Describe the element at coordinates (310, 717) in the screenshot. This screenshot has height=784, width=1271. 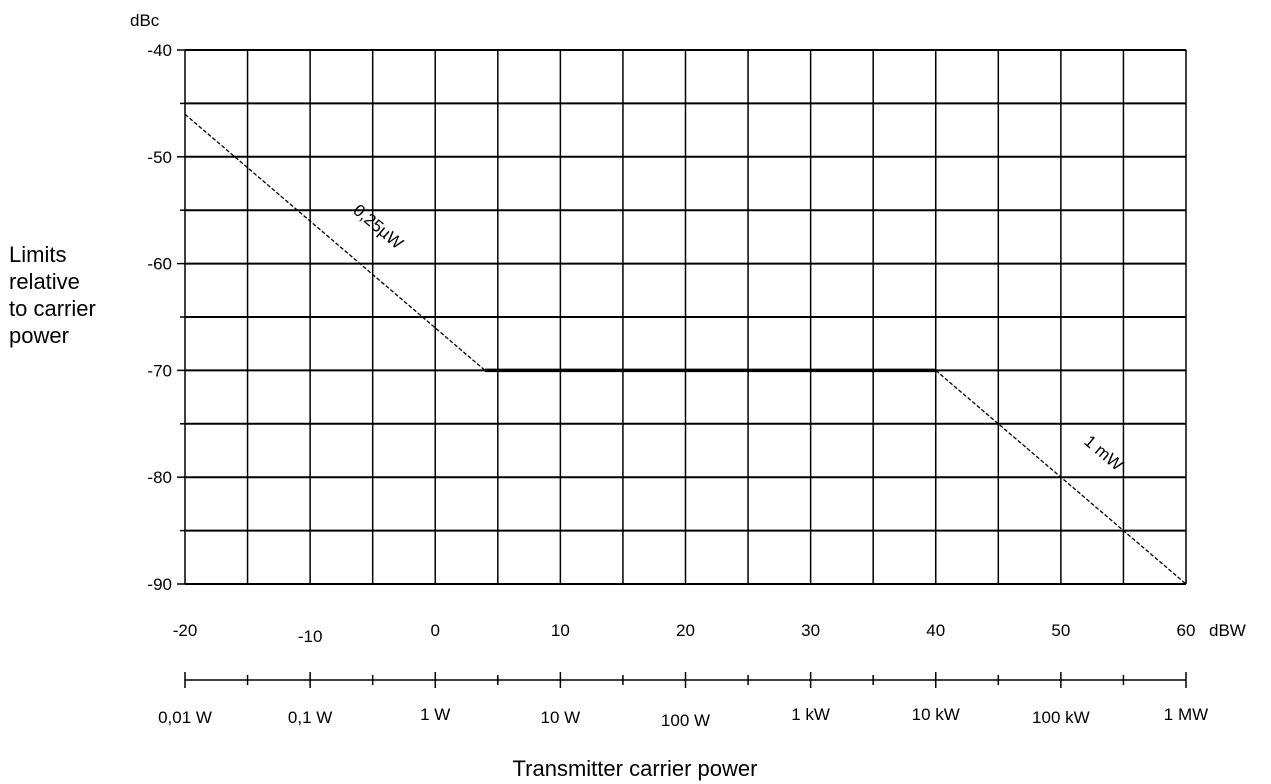
I see `power-tick-label: 0,1 W` at that location.